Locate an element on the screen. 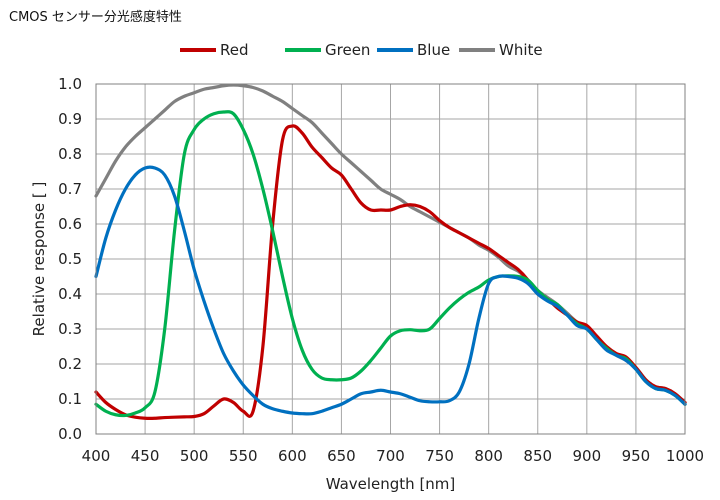 The height and width of the screenshot is (500, 720). y-tick-label: 0.7 is located at coordinates (70, 189).